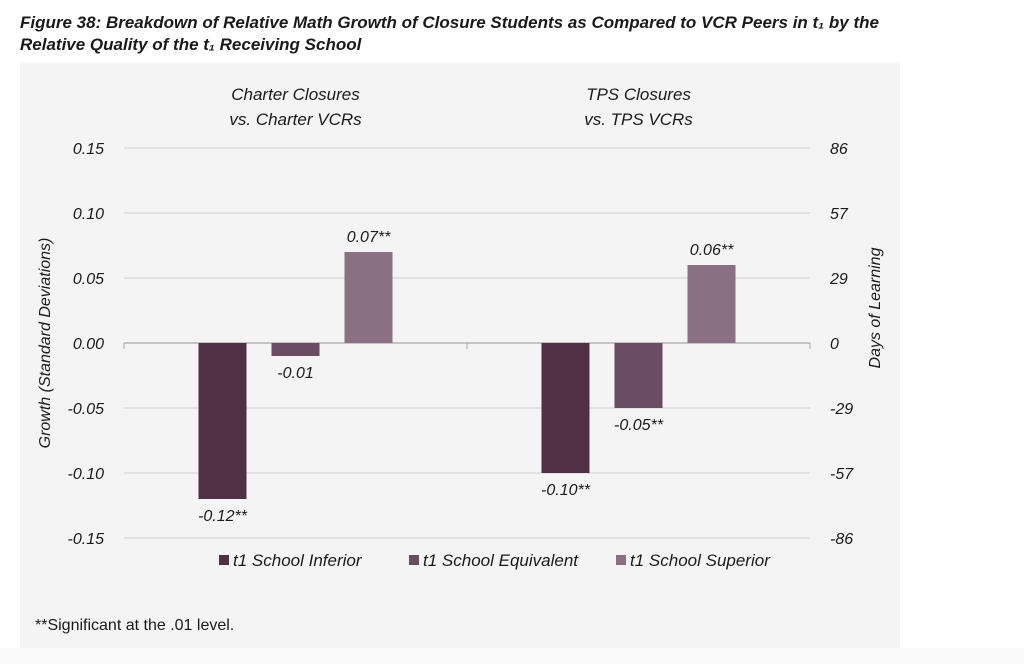 The height and width of the screenshot is (664, 1024). What do you see at coordinates (841, 539) in the screenshot?
I see `y2-tick-label: -86` at bounding box center [841, 539].